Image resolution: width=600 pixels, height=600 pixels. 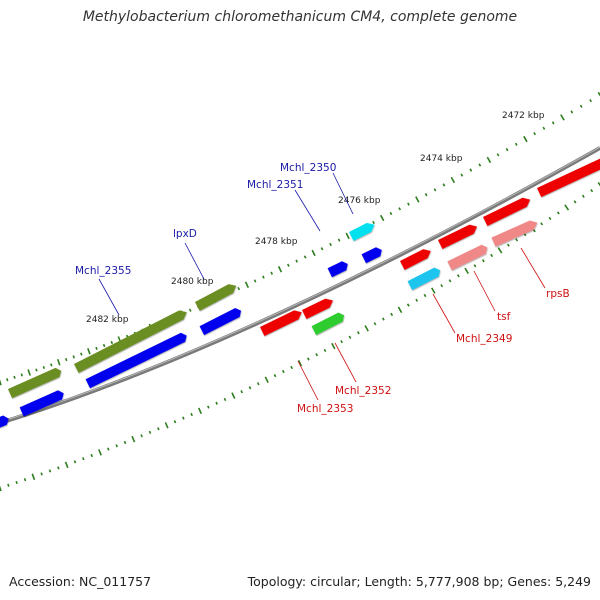 What do you see at coordinates (80, 581) in the screenshot?
I see `accession-text: Accession: NC_011757` at bounding box center [80, 581].